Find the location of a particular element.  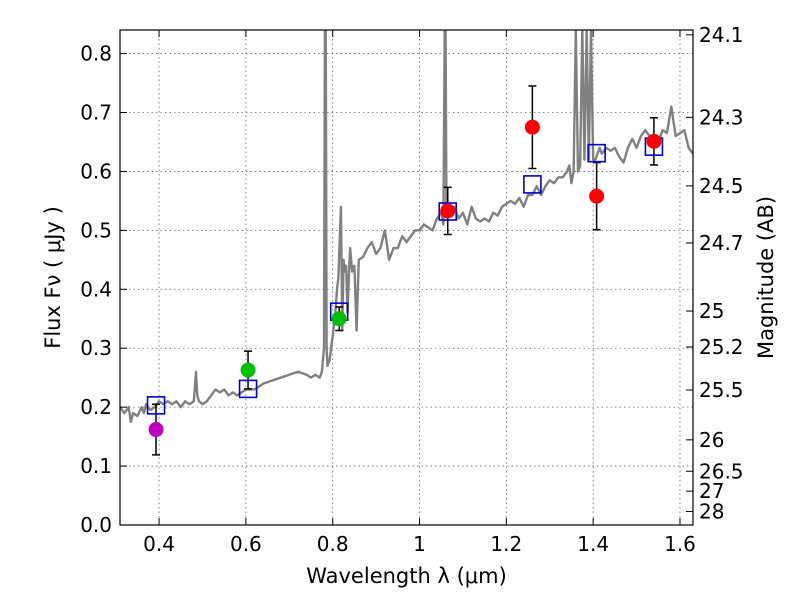

x-tick-label: 0.6 is located at coordinates (246, 544).